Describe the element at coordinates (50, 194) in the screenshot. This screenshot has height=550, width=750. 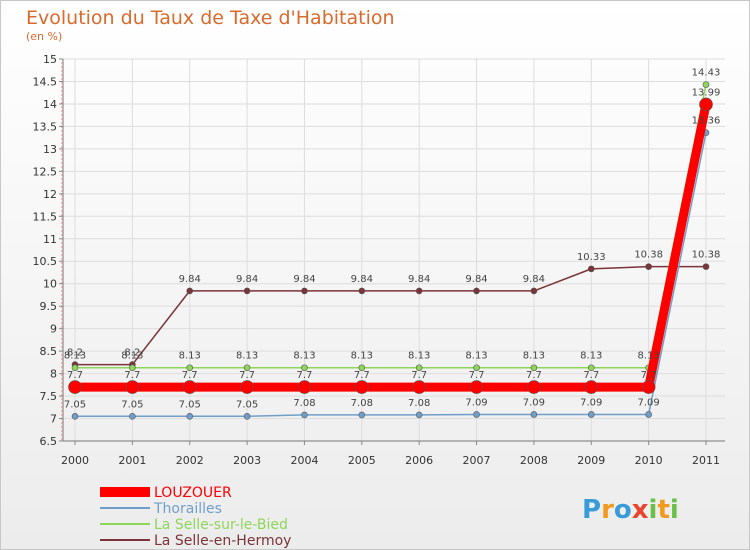
I see `y-tick-label: 12` at that location.